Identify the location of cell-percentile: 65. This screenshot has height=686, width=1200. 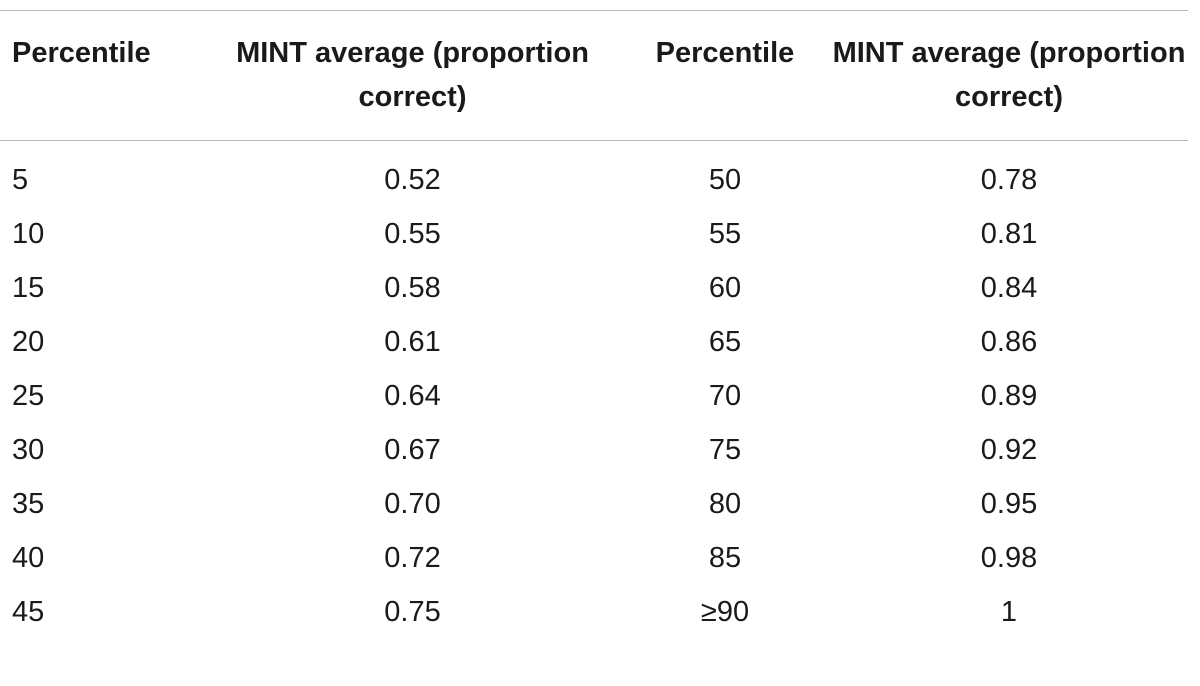
(725, 341).